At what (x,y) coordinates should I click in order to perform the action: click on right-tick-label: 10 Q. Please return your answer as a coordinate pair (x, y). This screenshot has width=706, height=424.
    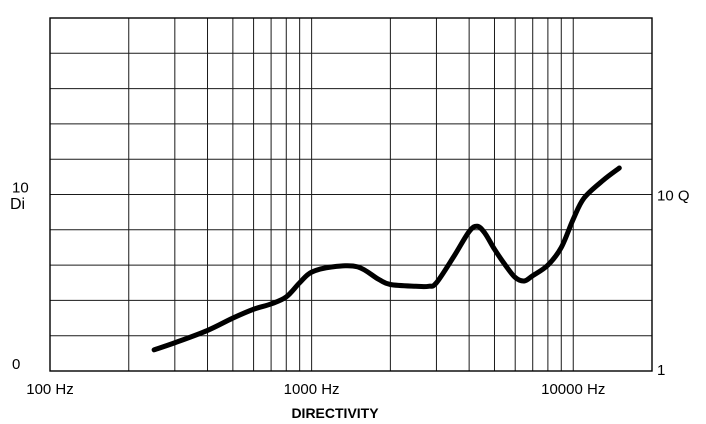
    Looking at the image, I should click on (673, 196).